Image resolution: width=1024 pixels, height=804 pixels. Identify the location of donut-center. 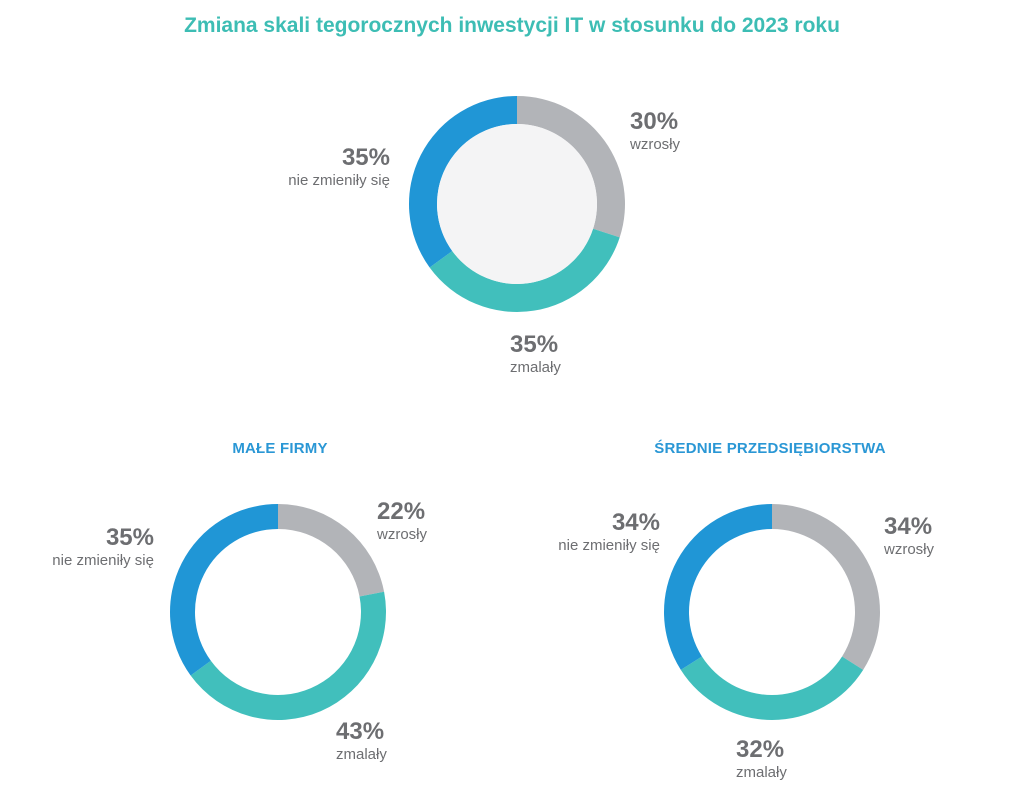
(517, 204).